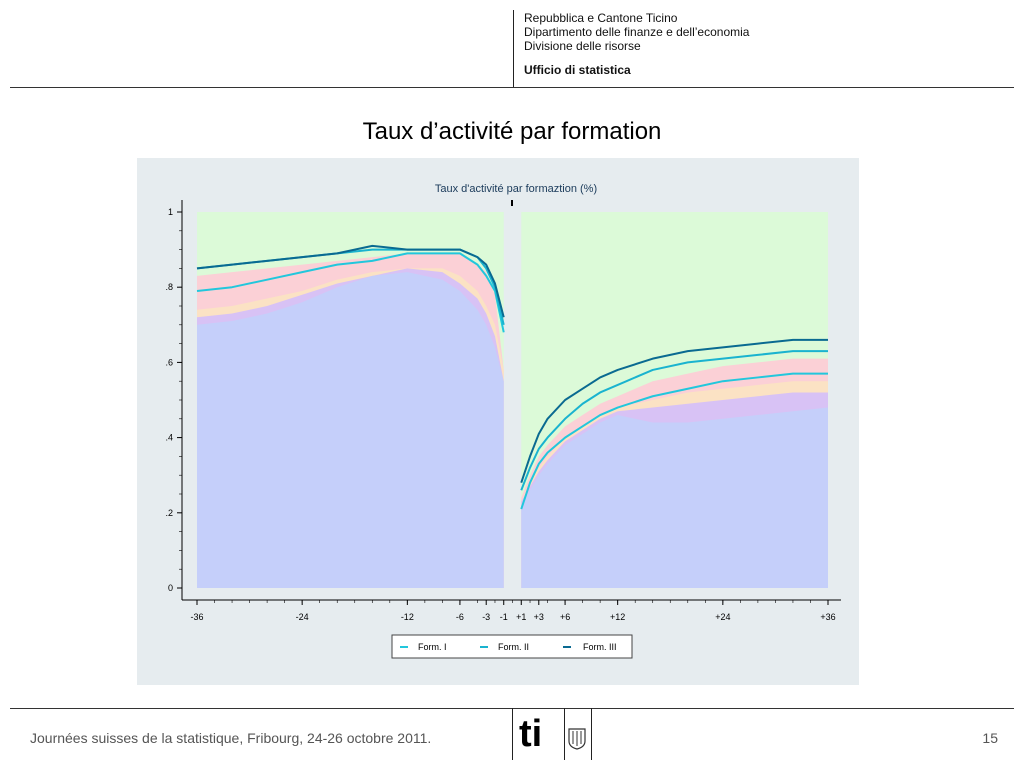 The image size is (1024, 768). Describe the element at coordinates (196, 617) in the screenshot. I see `x-tick-label: -36` at that location.